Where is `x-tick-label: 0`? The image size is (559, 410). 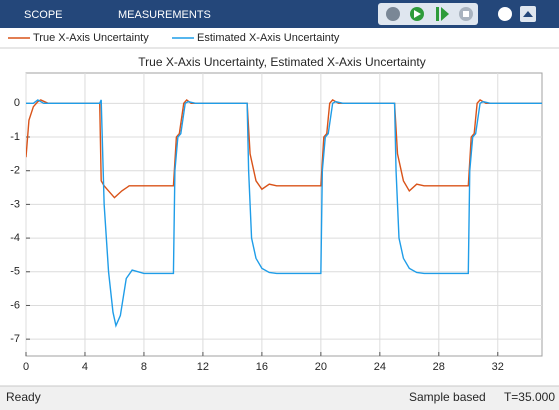 x-tick-label: 0 is located at coordinates (26, 367).